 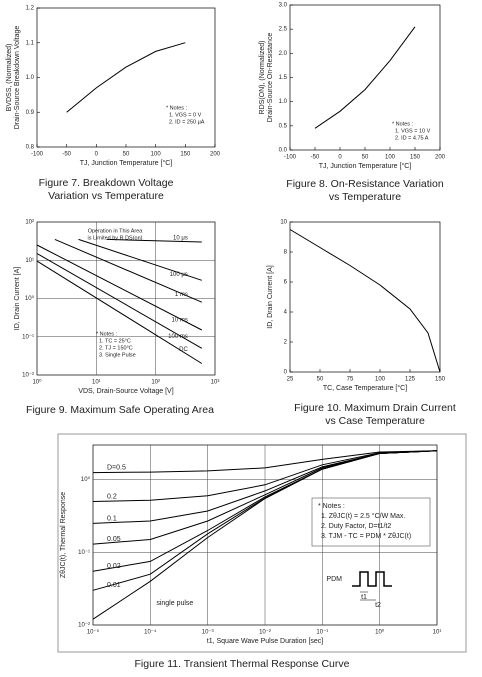 What do you see at coordinates (262, 78) in the screenshot?
I see `y-axis-label: RDS(ON), (Normalized)` at bounding box center [262, 78].